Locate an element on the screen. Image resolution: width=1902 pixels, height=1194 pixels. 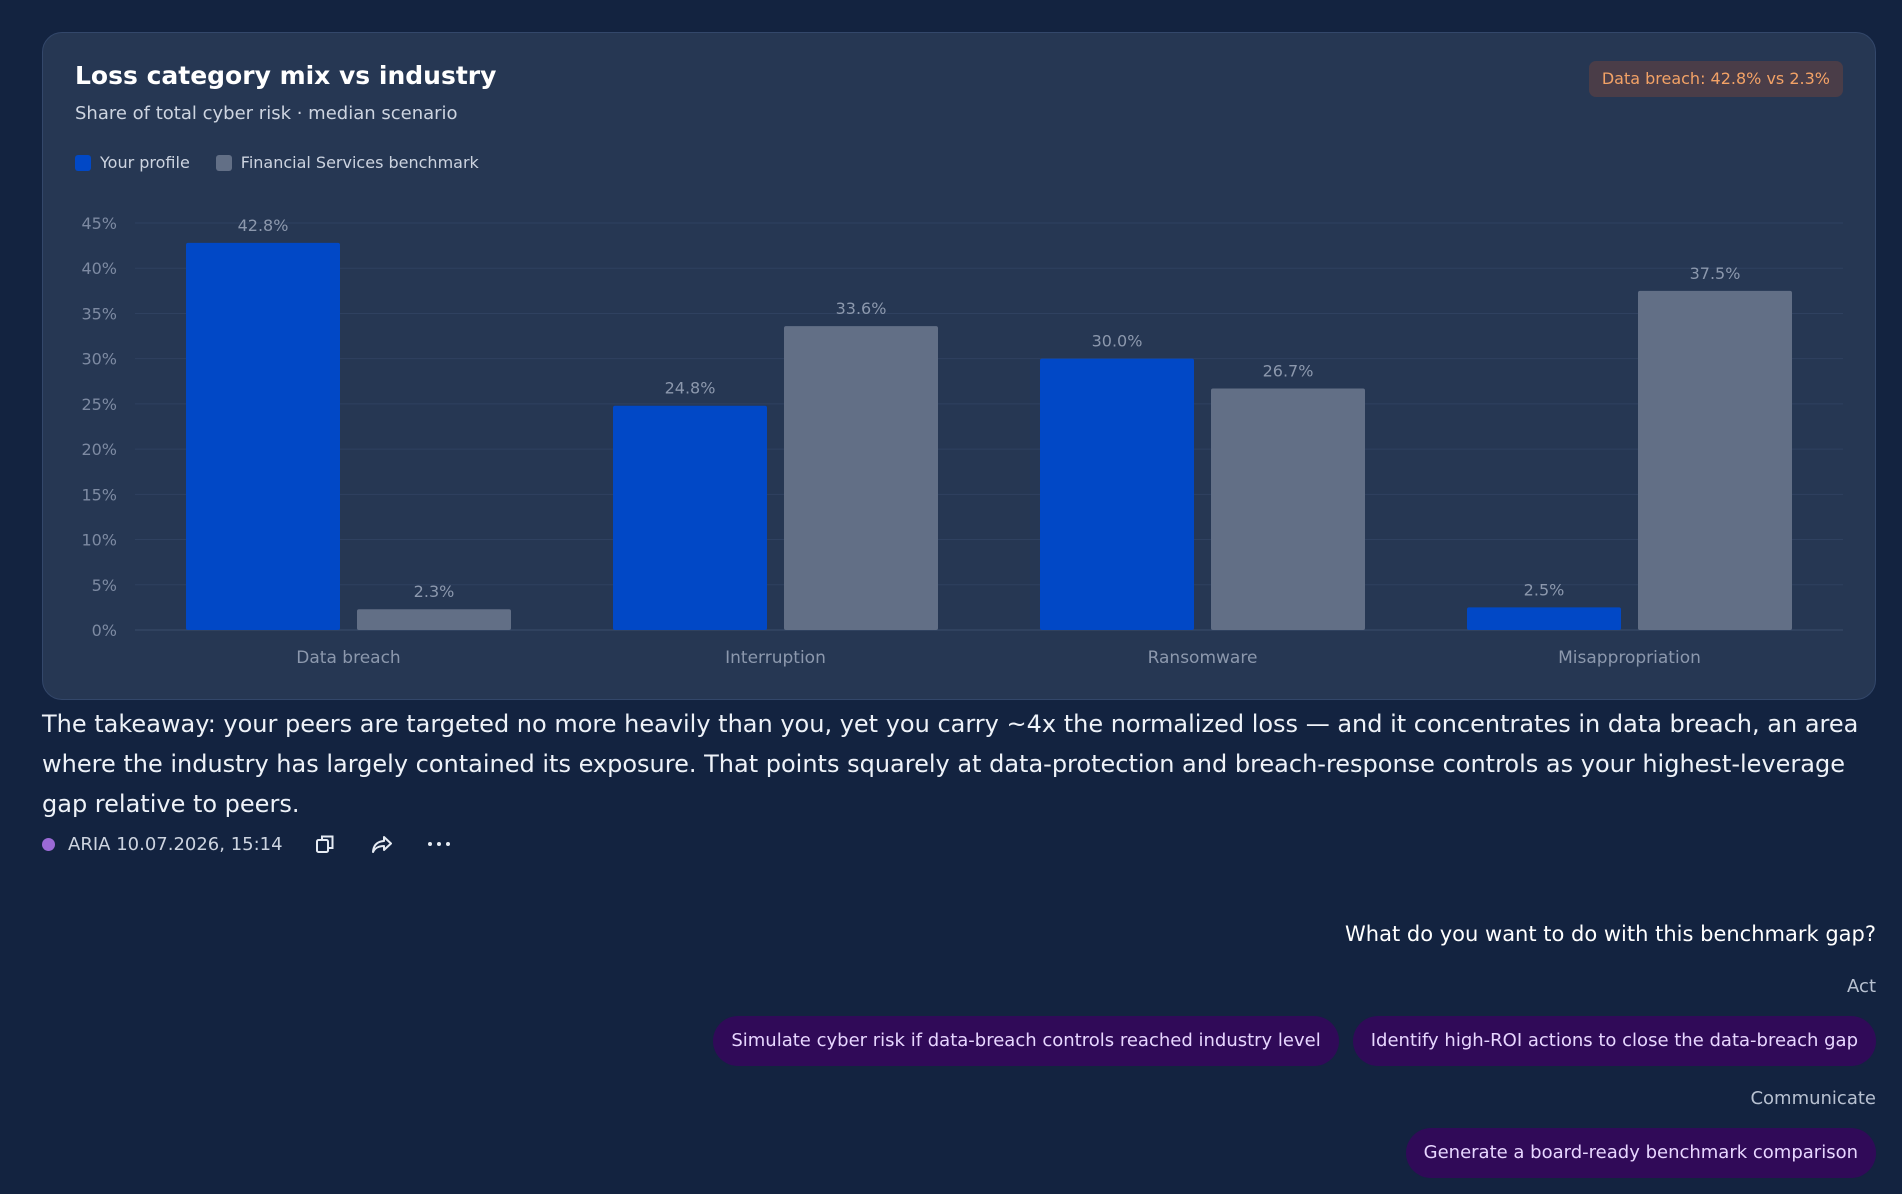
more-button is located at coordinates (439, 844).